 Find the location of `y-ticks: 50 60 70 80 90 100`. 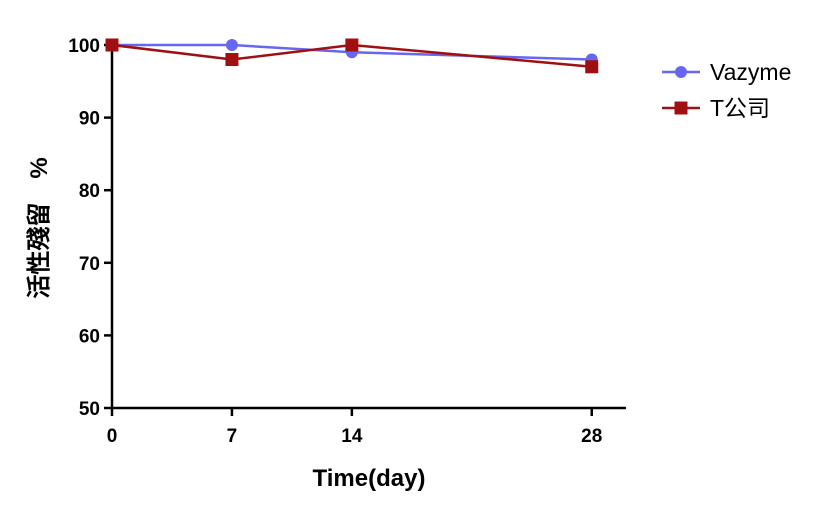

y-ticks: 50 60 70 80 90 100 is located at coordinates (90, 228).